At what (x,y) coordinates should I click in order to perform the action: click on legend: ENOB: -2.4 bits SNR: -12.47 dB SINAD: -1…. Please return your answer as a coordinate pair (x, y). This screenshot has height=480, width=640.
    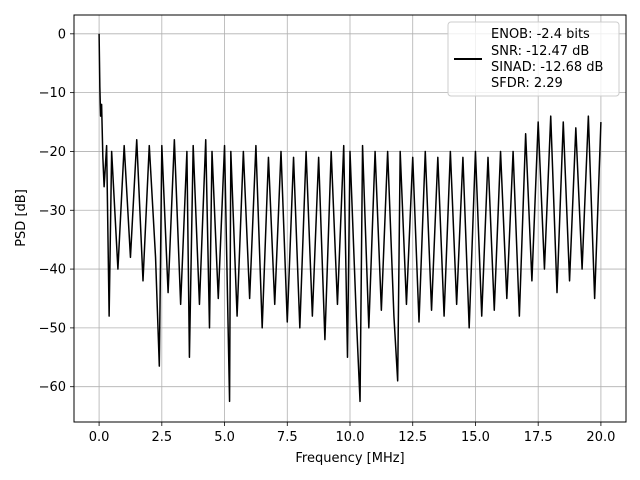
    Looking at the image, I should click on (533, 59).